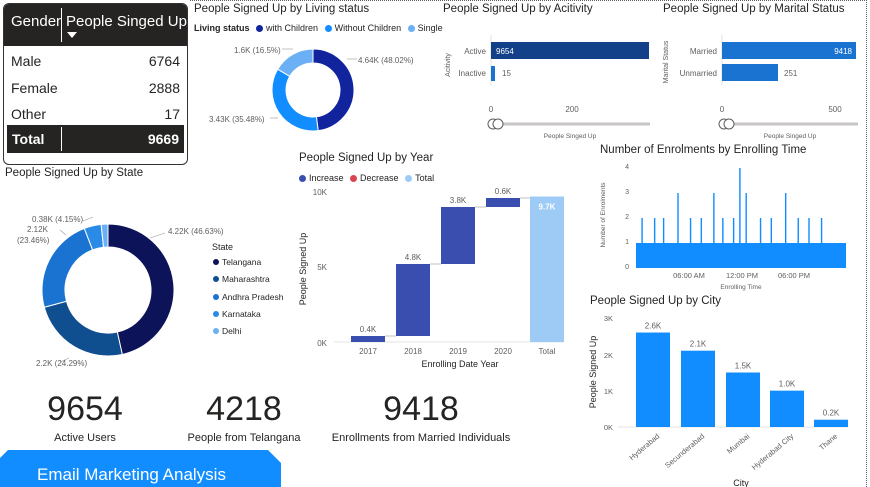  What do you see at coordinates (794, 275) in the screenshot?
I see `enrol-x-tick: 06:00 PM` at bounding box center [794, 275].